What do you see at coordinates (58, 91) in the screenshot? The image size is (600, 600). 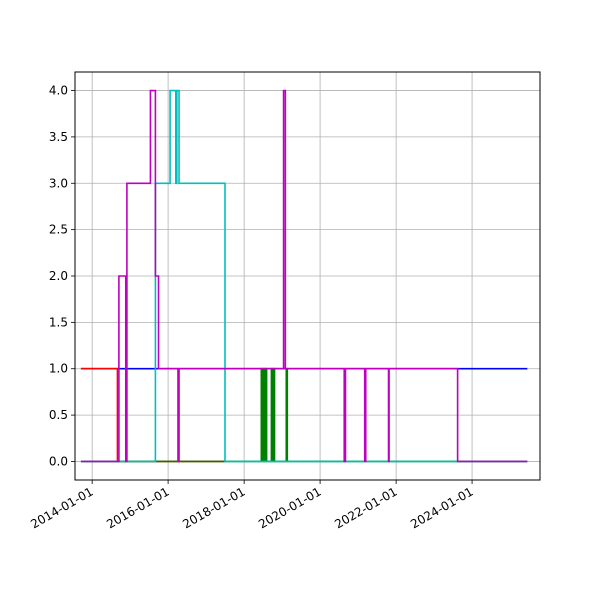 I see `y-tick-label: 4.0` at bounding box center [58, 91].